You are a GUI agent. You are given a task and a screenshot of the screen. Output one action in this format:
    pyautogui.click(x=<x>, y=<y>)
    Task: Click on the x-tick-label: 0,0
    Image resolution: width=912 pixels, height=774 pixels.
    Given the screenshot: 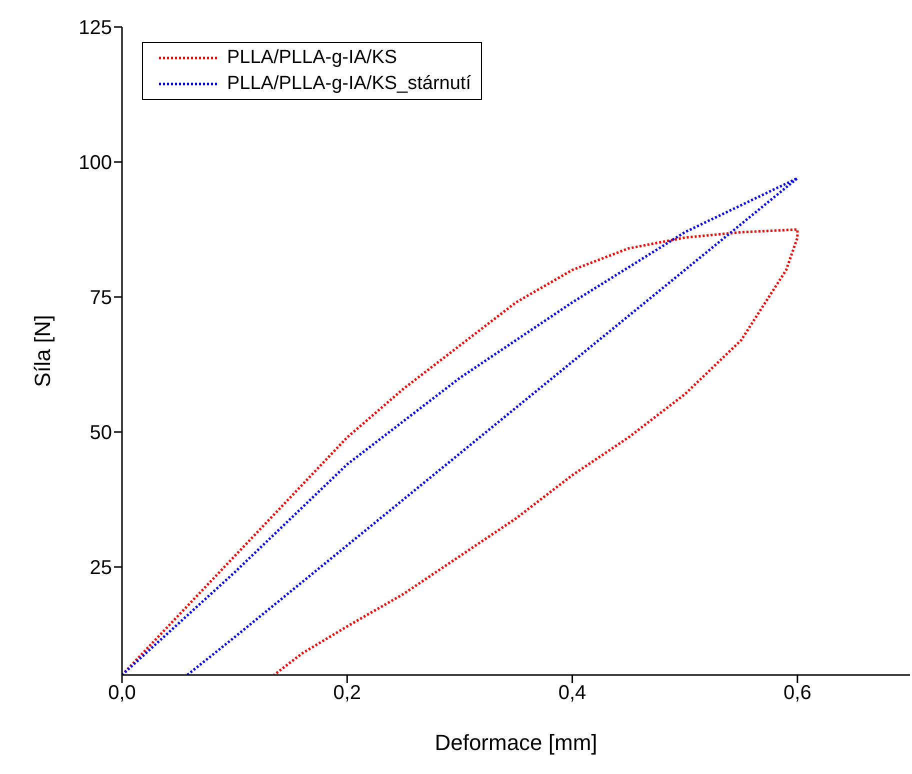 What is the action you would take?
    pyautogui.click(x=122, y=693)
    